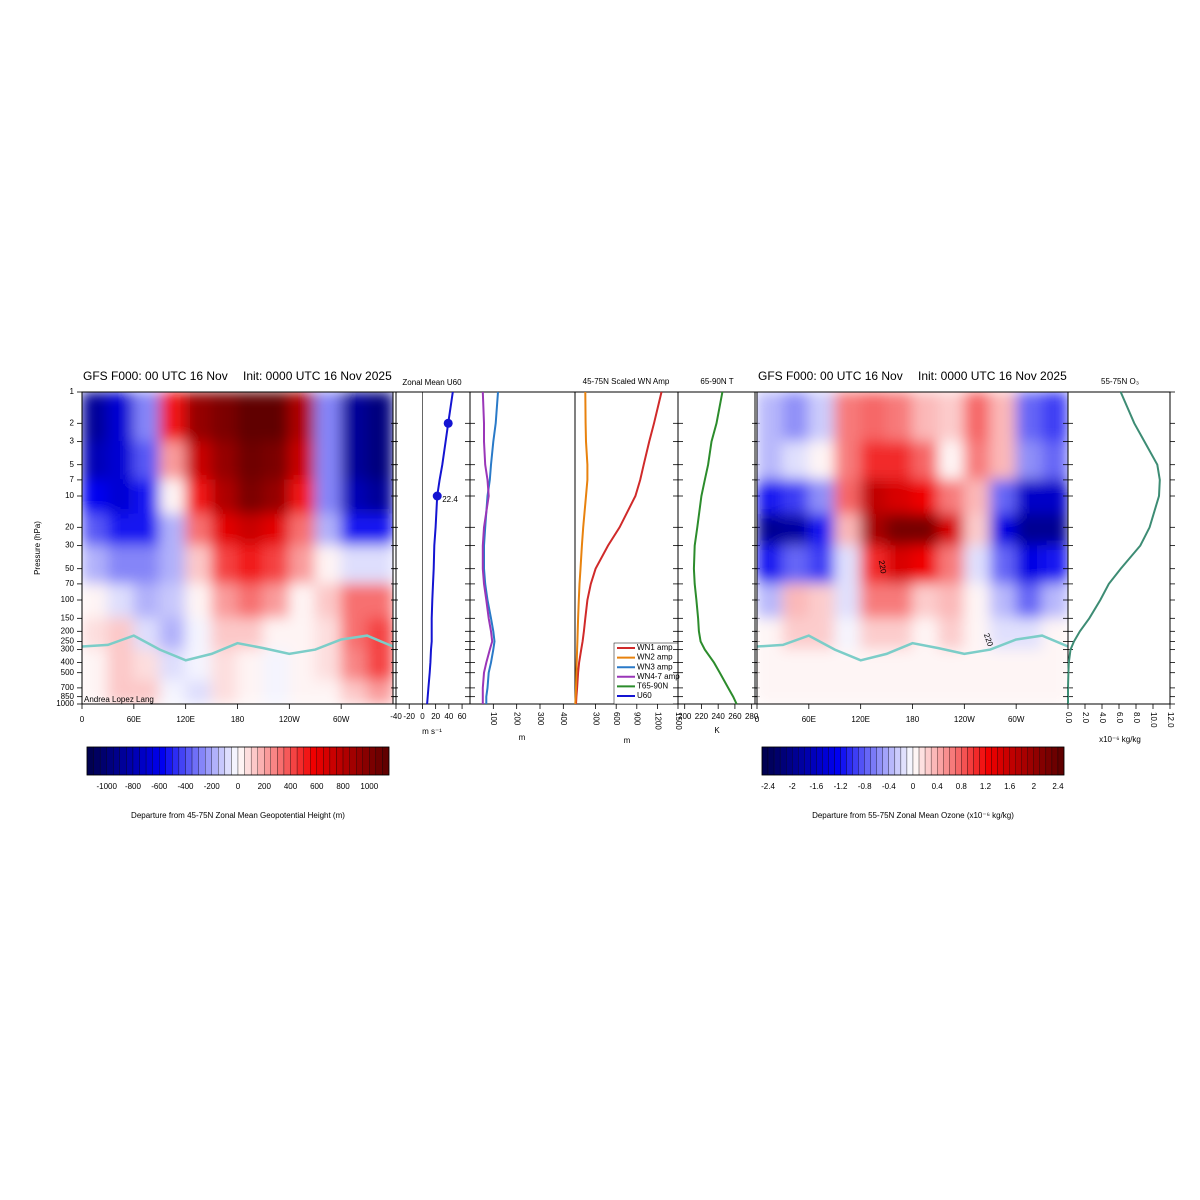  What do you see at coordinates (752, 716) in the screenshot?
I see `x-tick-label: 280` at bounding box center [752, 716].